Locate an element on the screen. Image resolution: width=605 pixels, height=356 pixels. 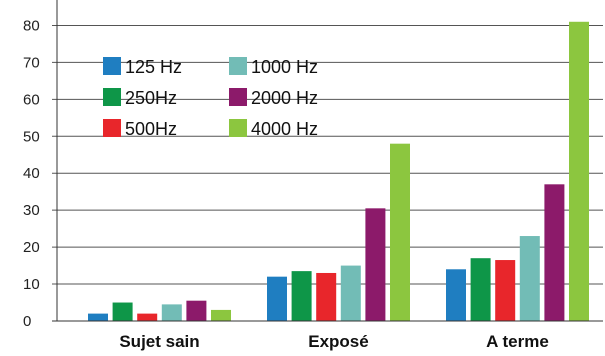
y-tick-label: 60 is located at coordinates (31, 99).